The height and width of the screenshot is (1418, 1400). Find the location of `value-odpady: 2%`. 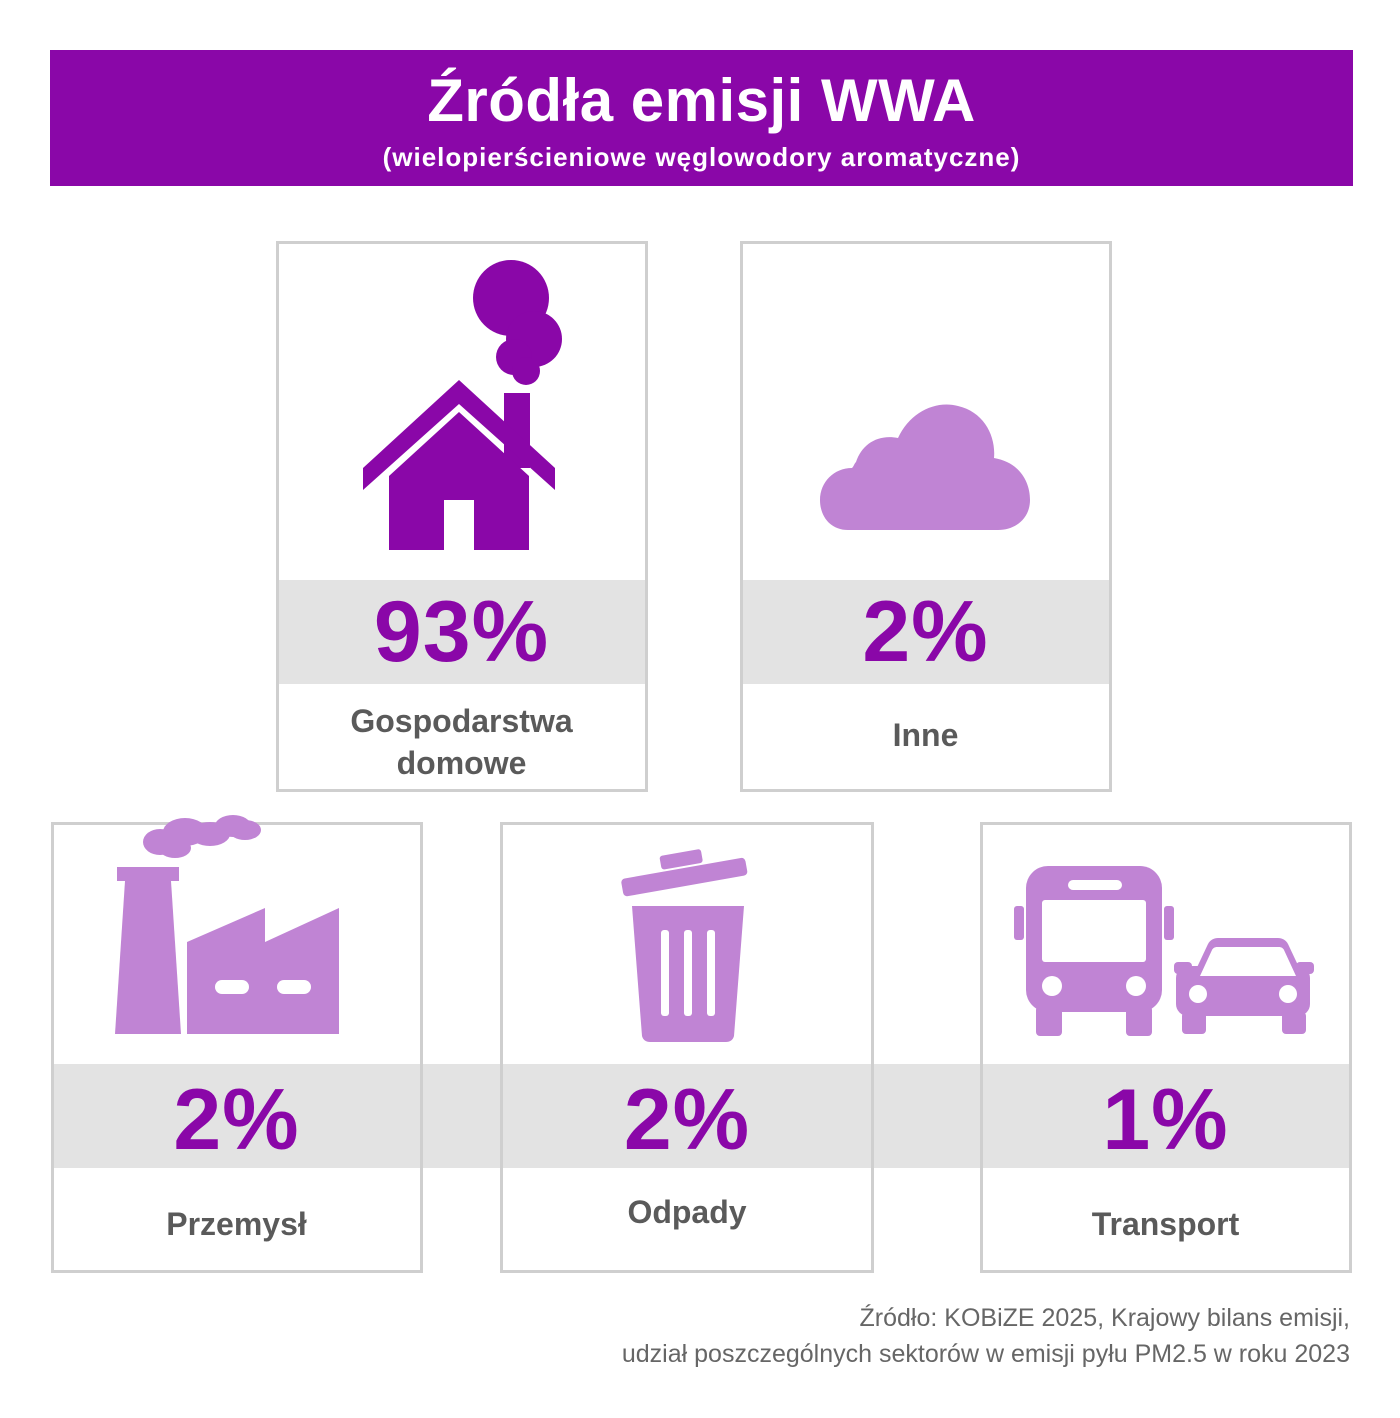

value-odpady: 2% is located at coordinates (687, 1120).